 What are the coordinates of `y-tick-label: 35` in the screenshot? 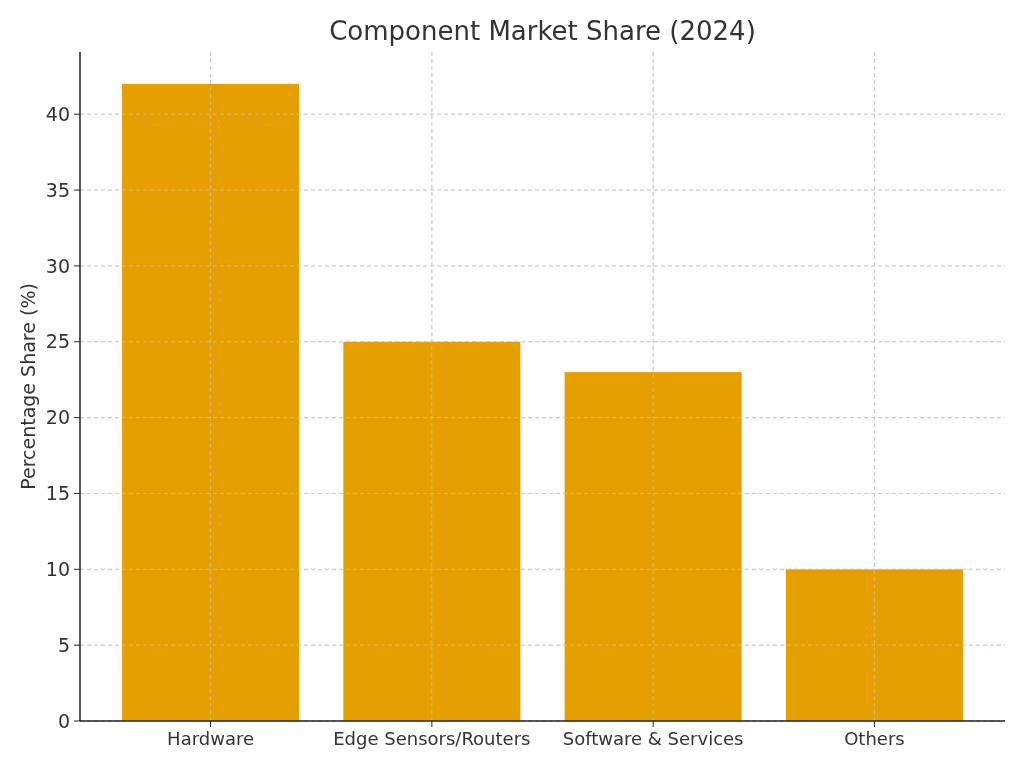 It's located at (57, 189).